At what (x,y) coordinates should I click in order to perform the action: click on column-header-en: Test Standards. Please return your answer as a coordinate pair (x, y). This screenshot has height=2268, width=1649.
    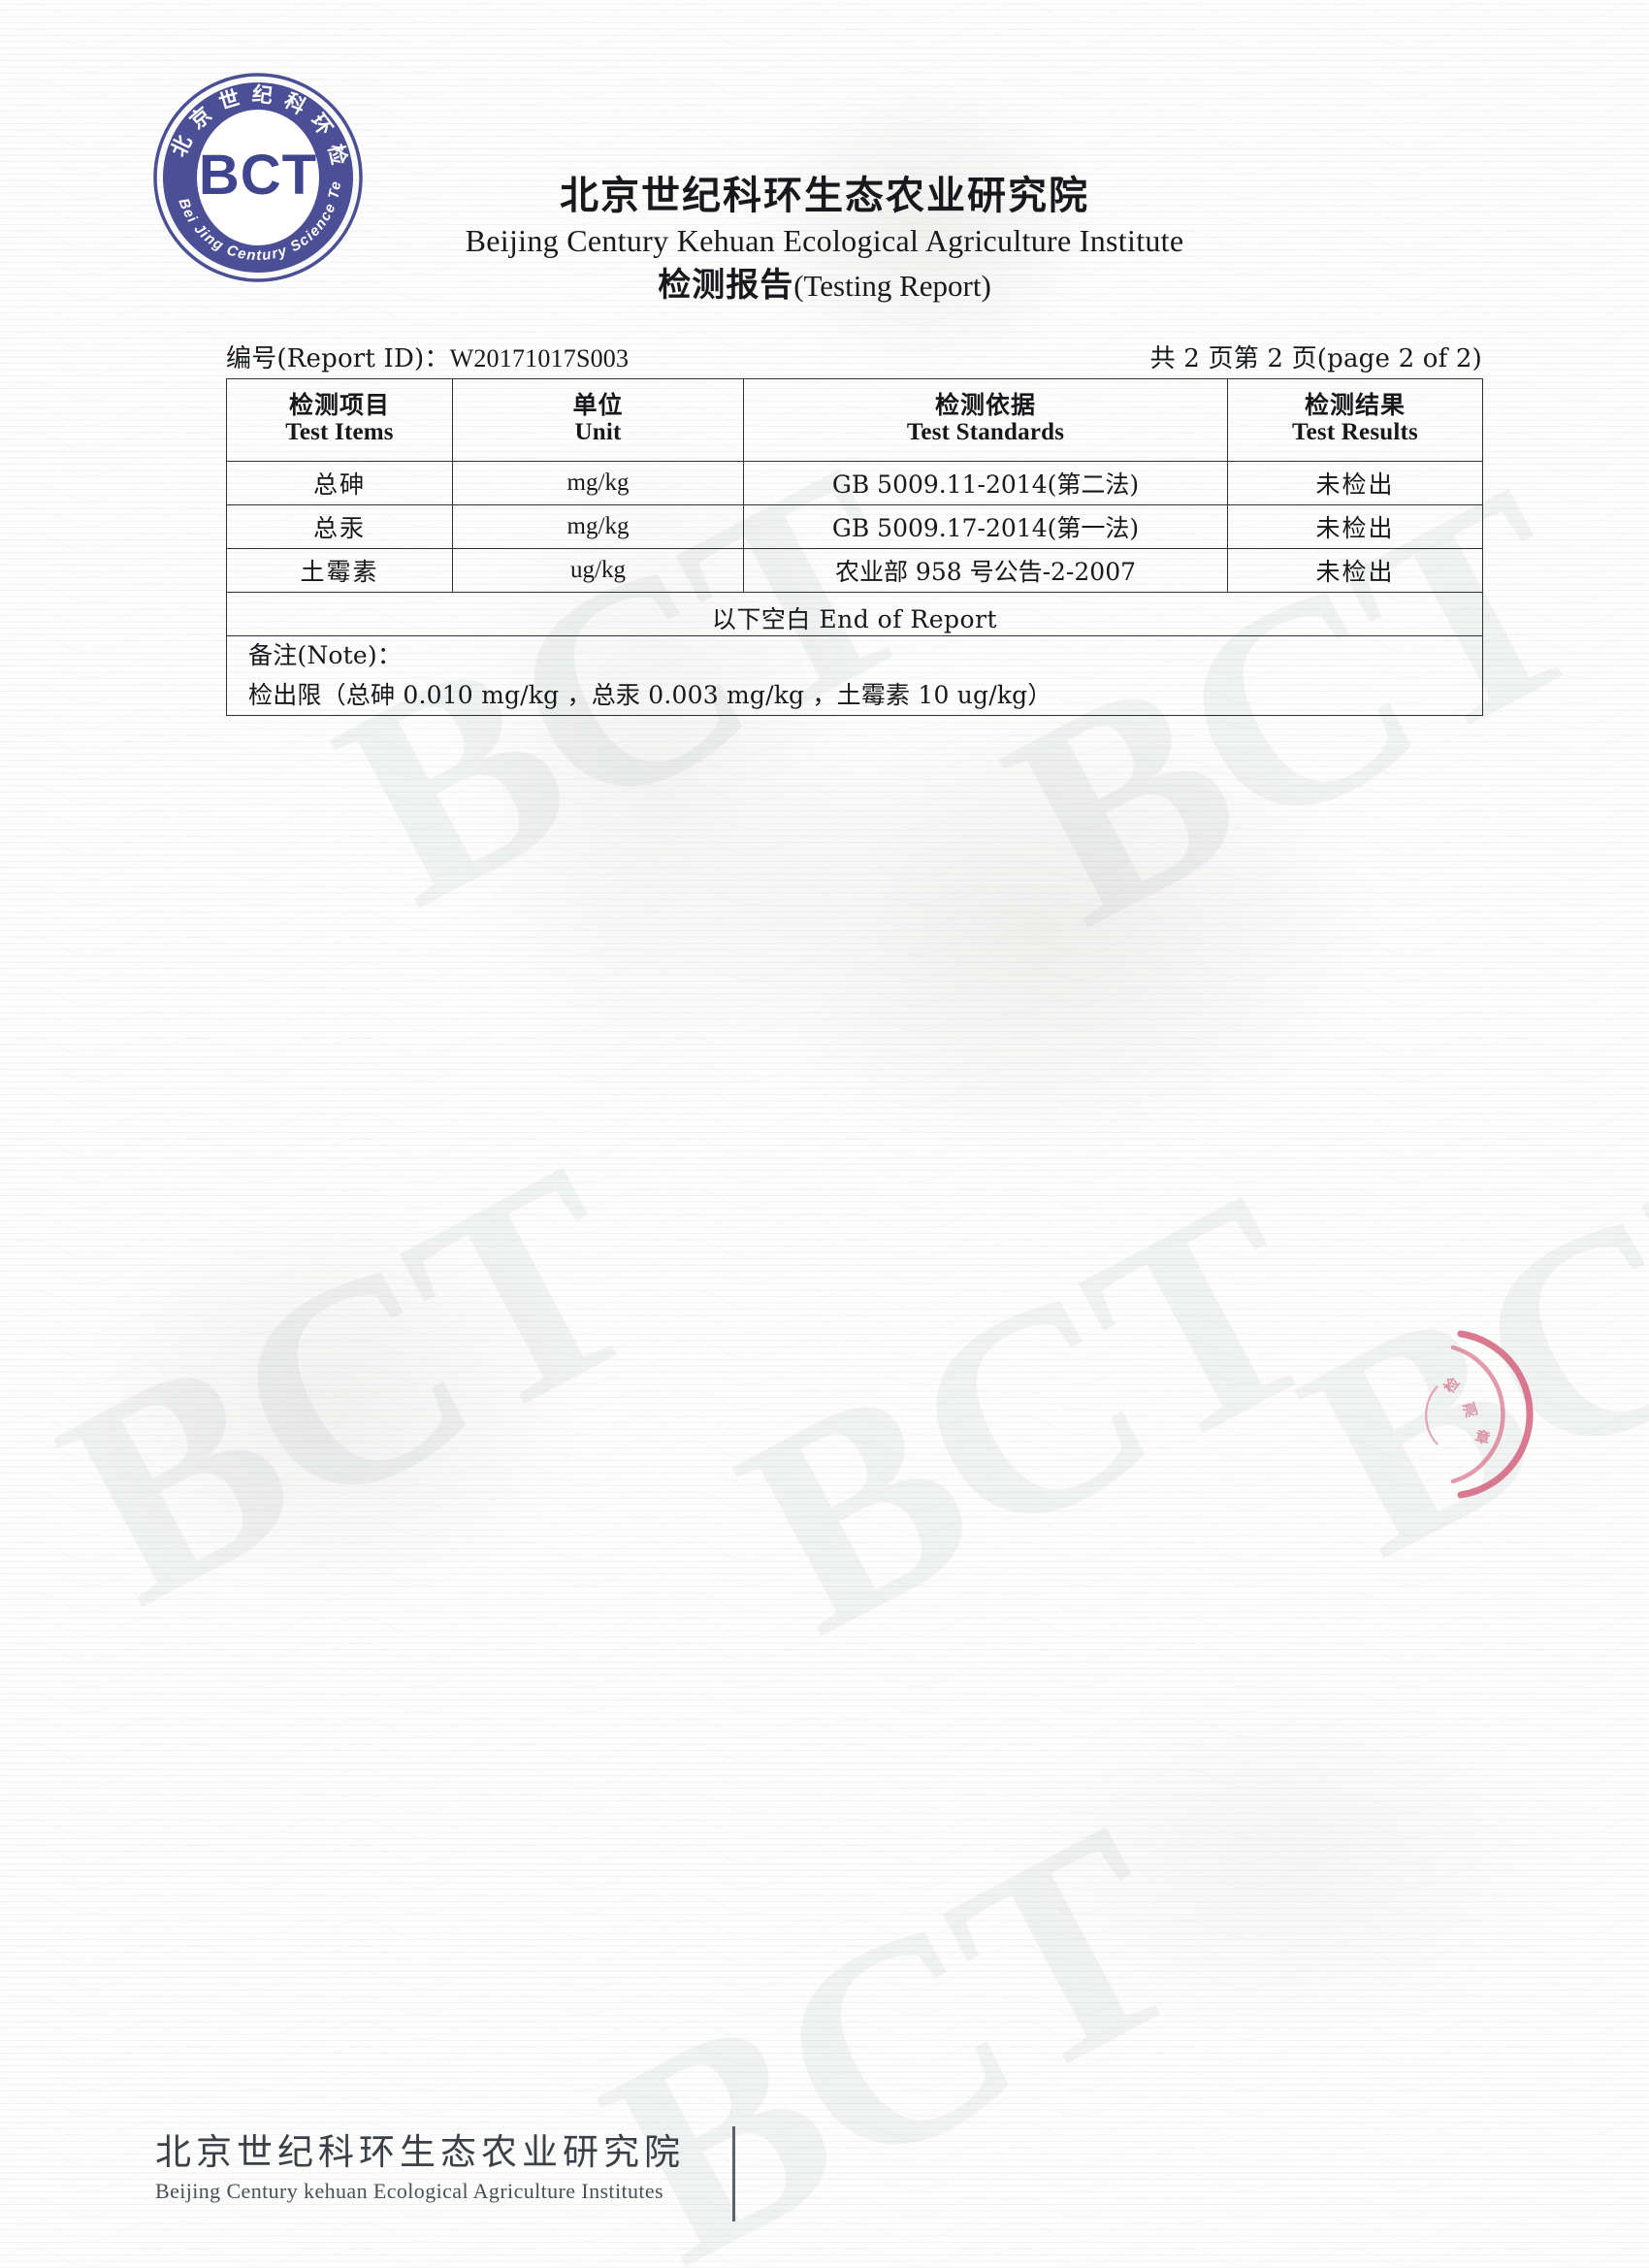
    Looking at the image, I should click on (985, 432).